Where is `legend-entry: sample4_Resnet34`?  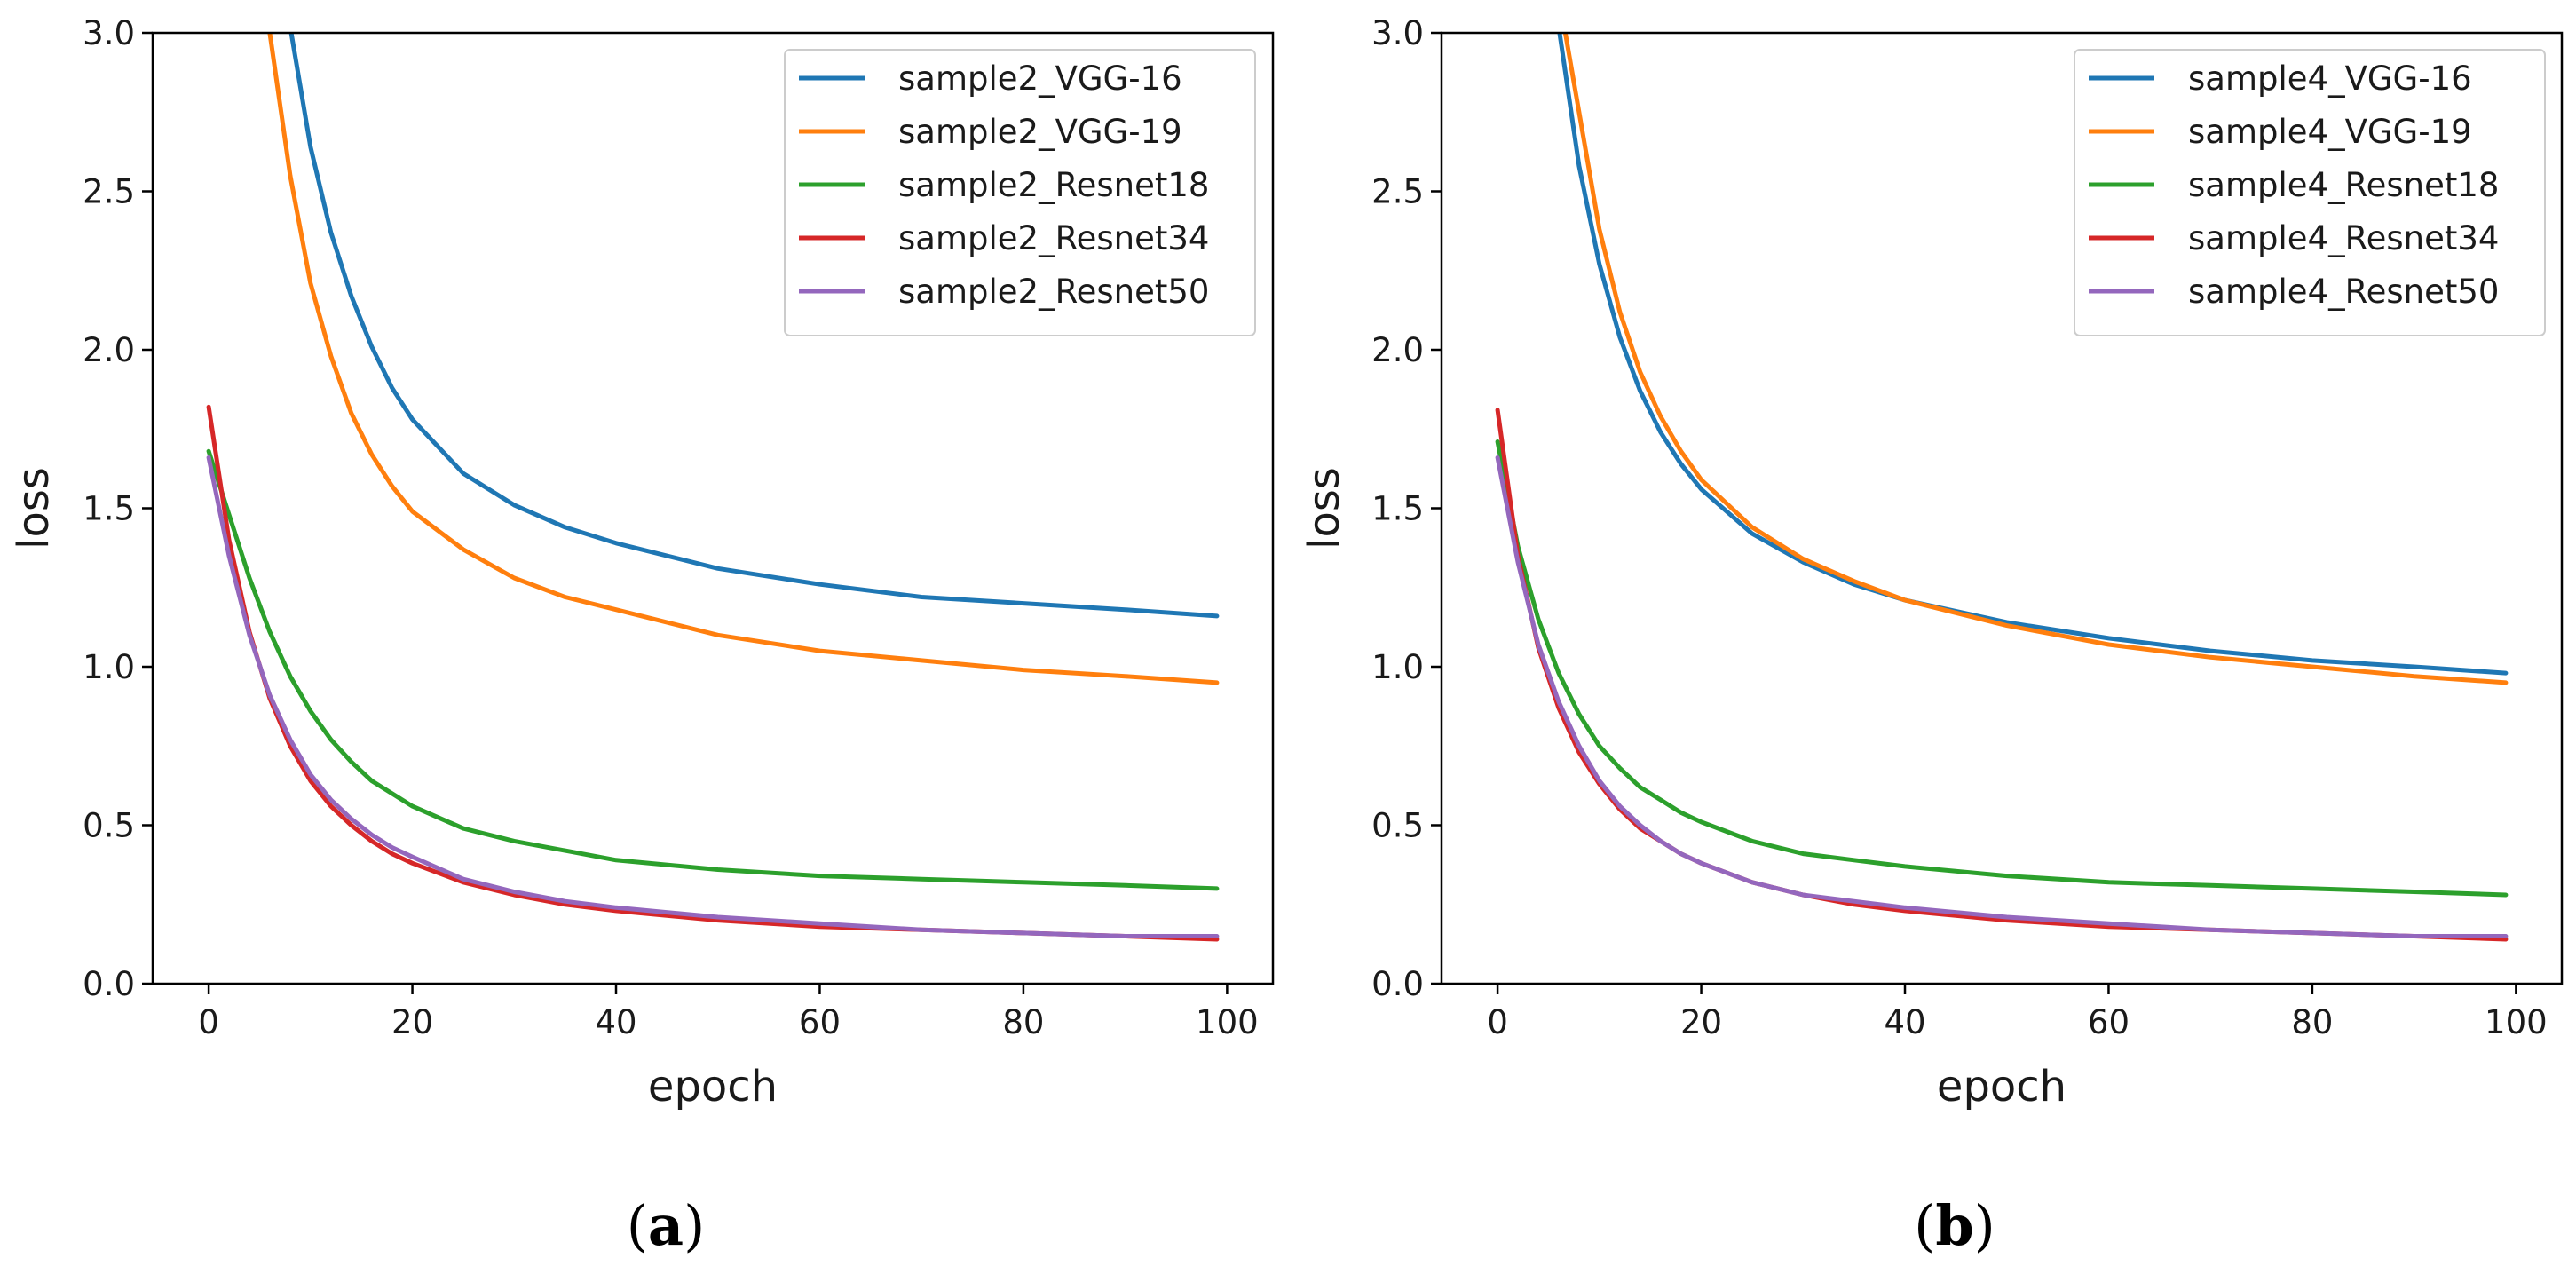 legend-entry: sample4_Resnet34 is located at coordinates (2343, 238).